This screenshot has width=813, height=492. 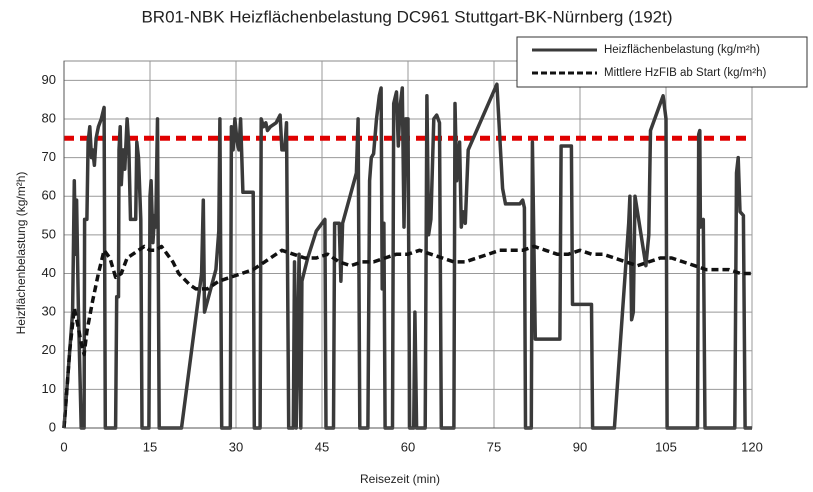 What do you see at coordinates (49, 117) in the screenshot?
I see `y-tick-label: 80` at bounding box center [49, 117].